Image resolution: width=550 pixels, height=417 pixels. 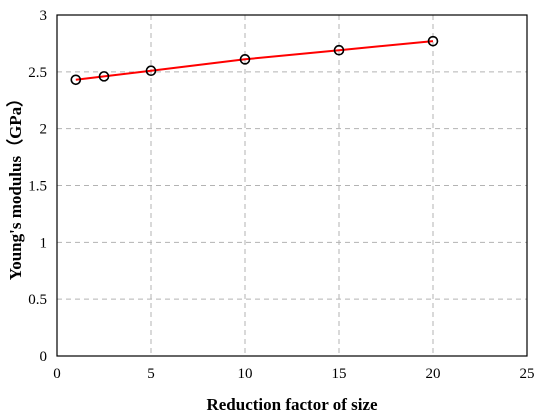 I want to click on y-tick-label: 1, so click(x=44, y=243).